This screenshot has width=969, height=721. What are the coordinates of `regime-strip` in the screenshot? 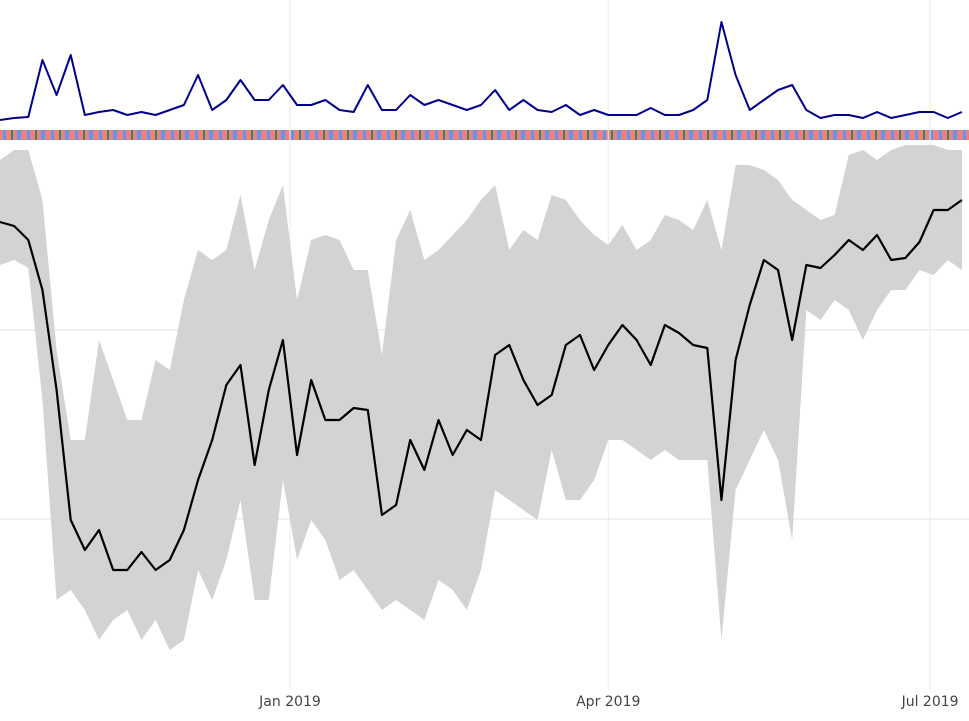 It's located at (484, 135).